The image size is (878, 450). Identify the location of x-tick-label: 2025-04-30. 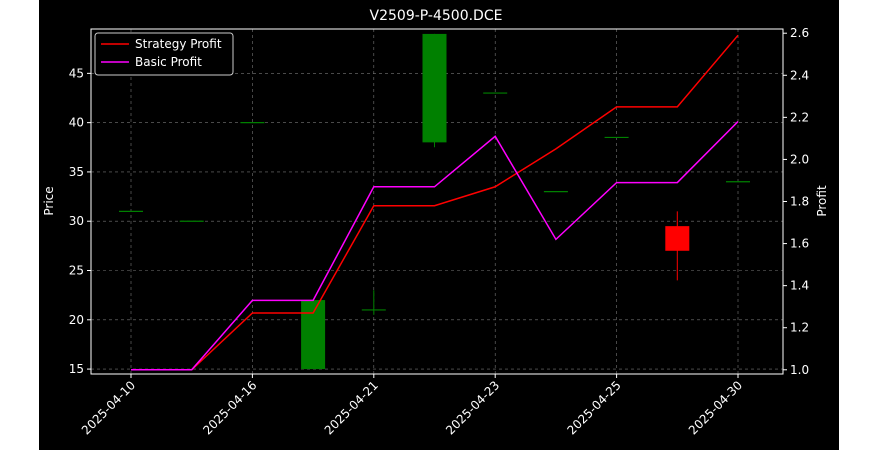
(715, 407).